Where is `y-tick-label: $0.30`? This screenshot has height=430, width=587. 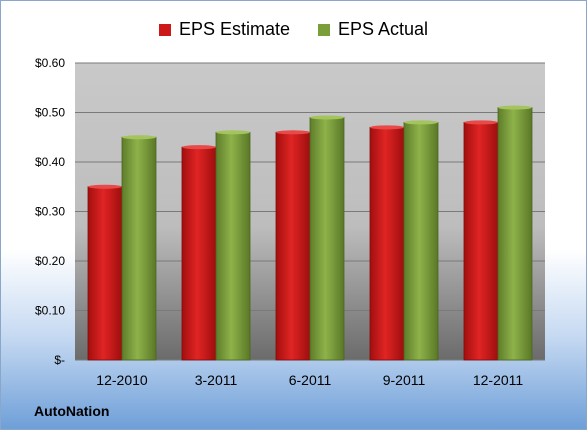
y-tick-label: $0.30 is located at coordinates (50, 212).